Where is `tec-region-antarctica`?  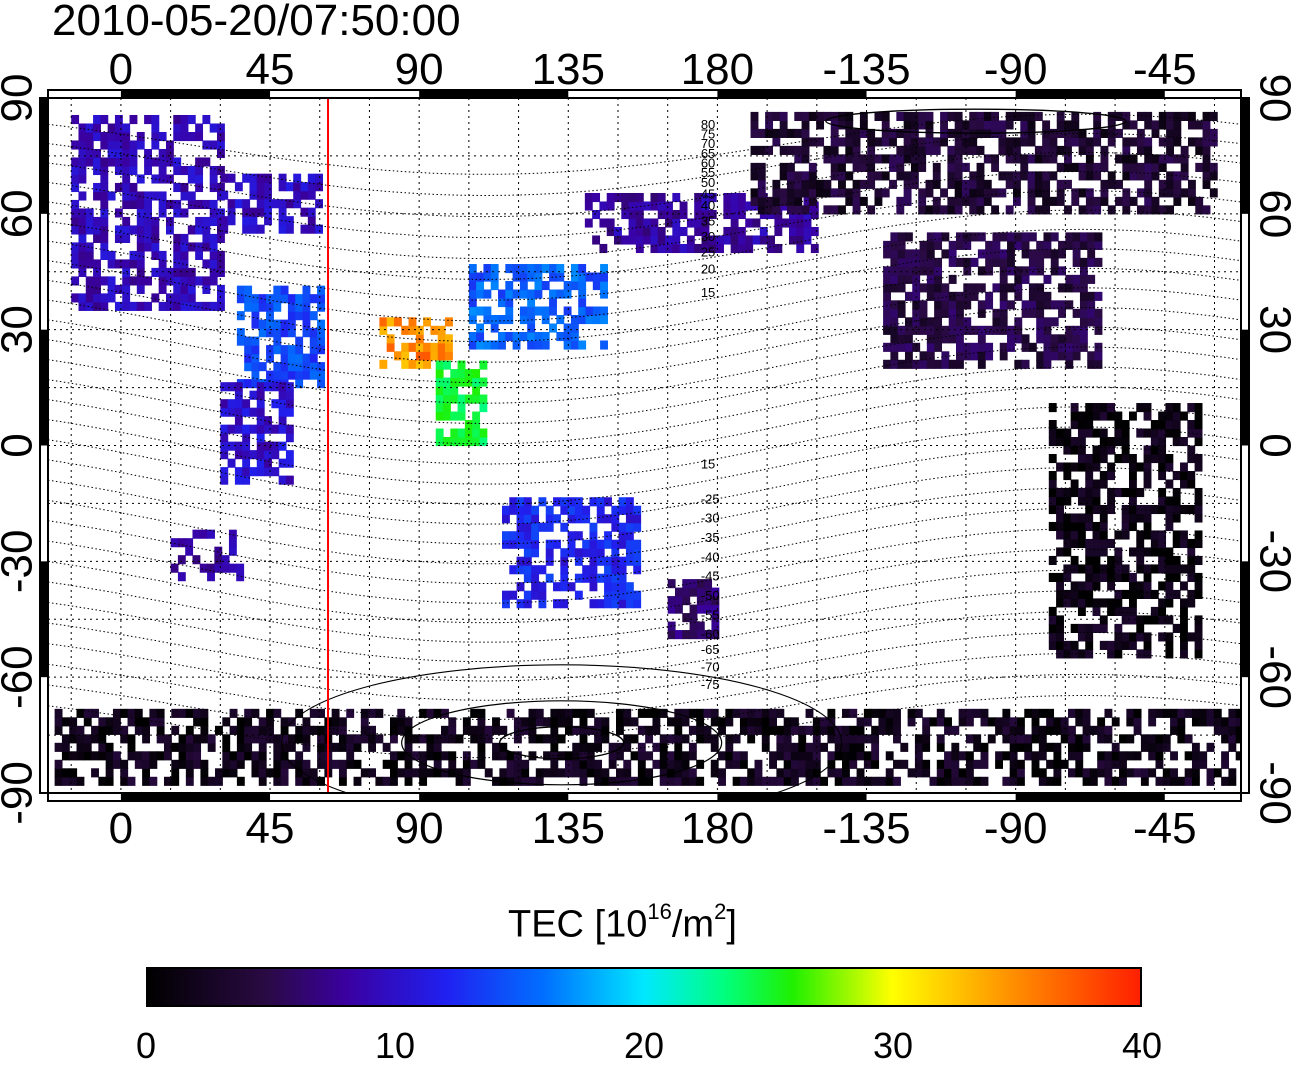
tec-region-antarctica is located at coordinates (647, 747).